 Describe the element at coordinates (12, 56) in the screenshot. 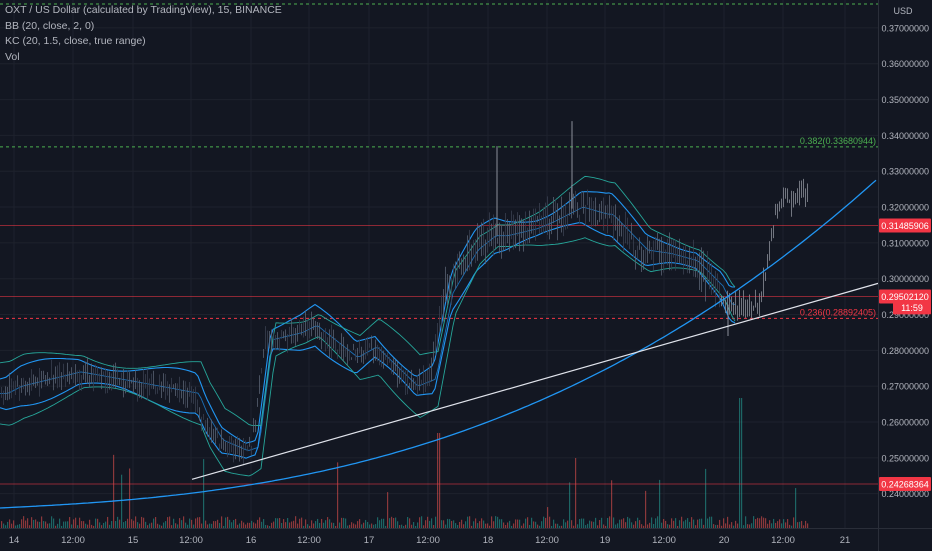

I see `volume-indicator-label: Vol` at that location.